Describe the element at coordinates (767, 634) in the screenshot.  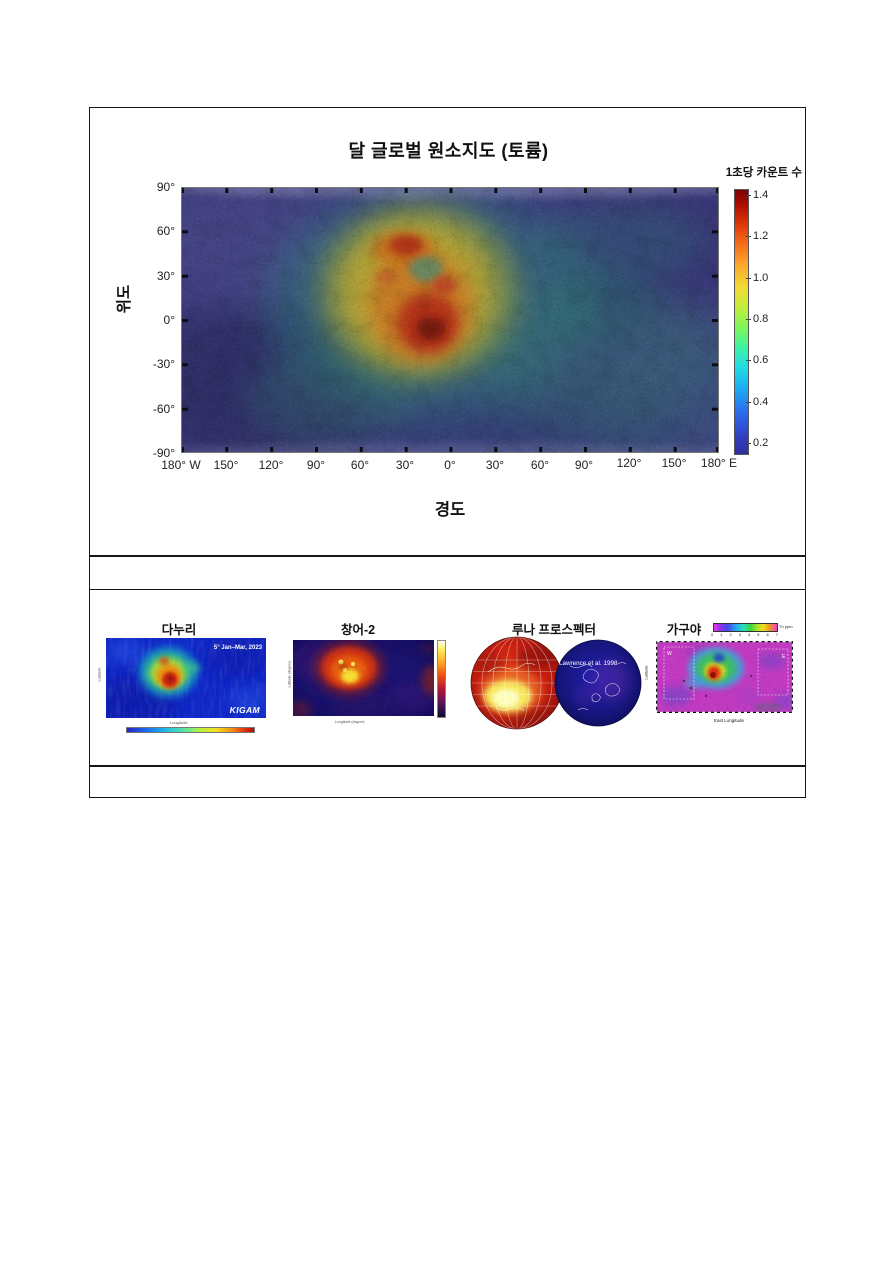
I see `kaguya-colorbar-tick-label: 6` at that location.